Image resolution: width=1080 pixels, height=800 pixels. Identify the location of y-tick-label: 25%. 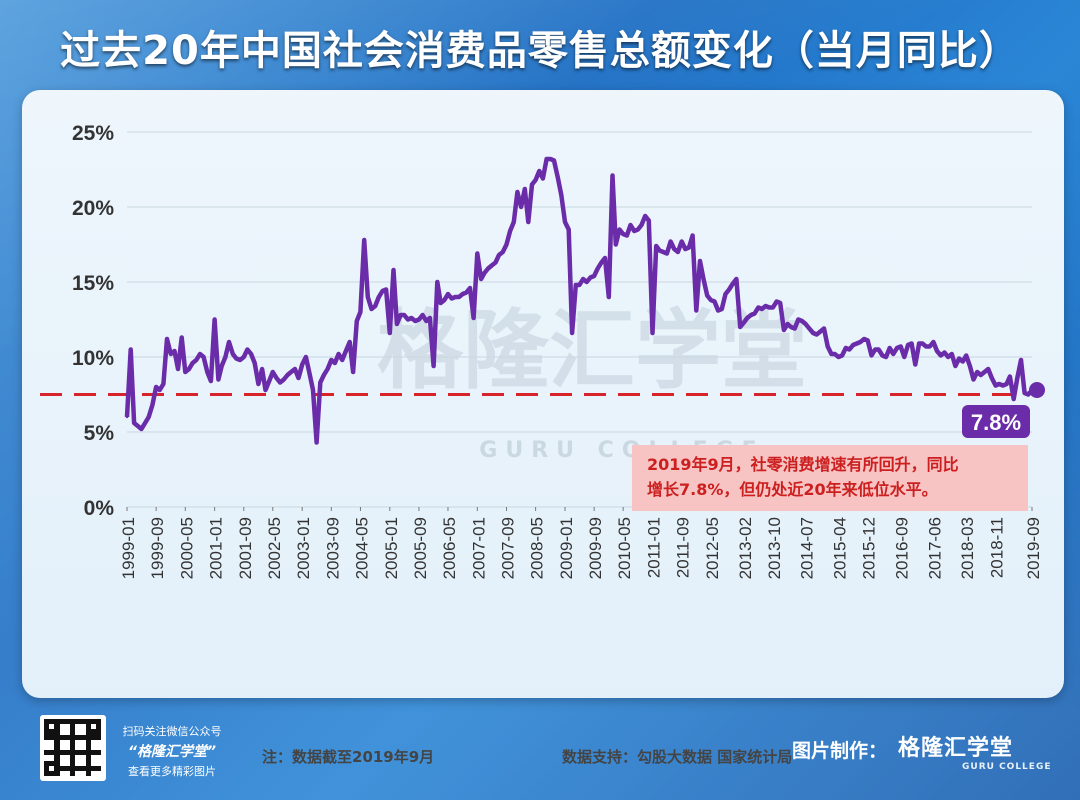
(93, 133).